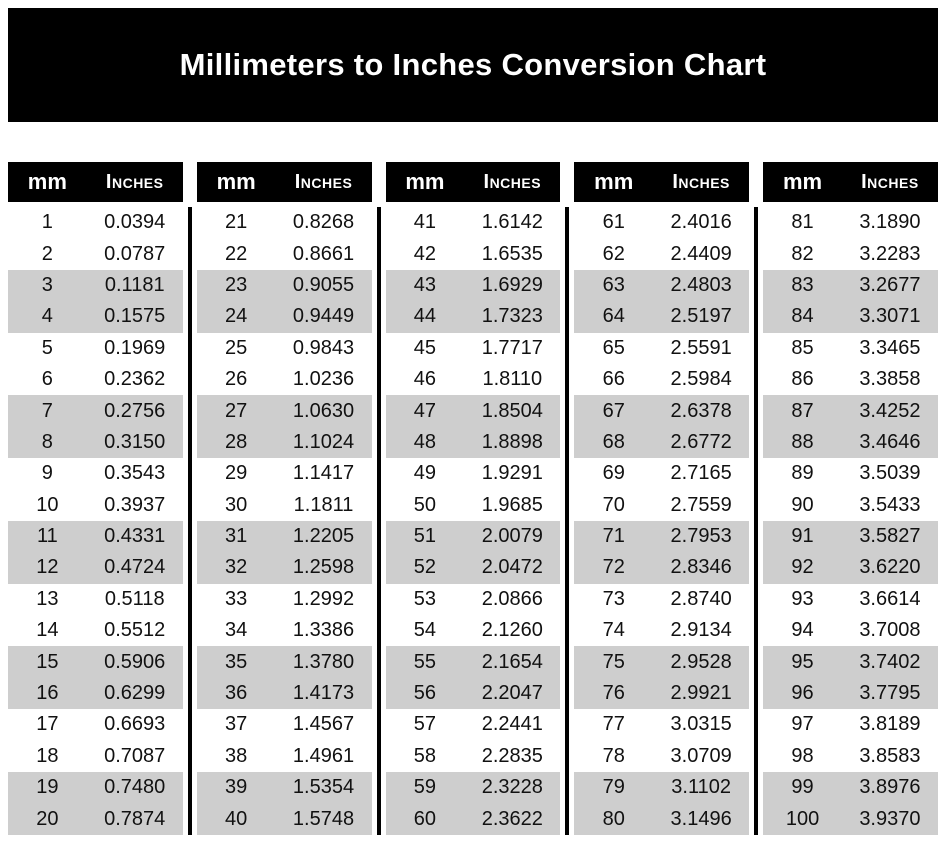  Describe the element at coordinates (236, 379) in the screenshot. I see `mm-value: 26` at that location.